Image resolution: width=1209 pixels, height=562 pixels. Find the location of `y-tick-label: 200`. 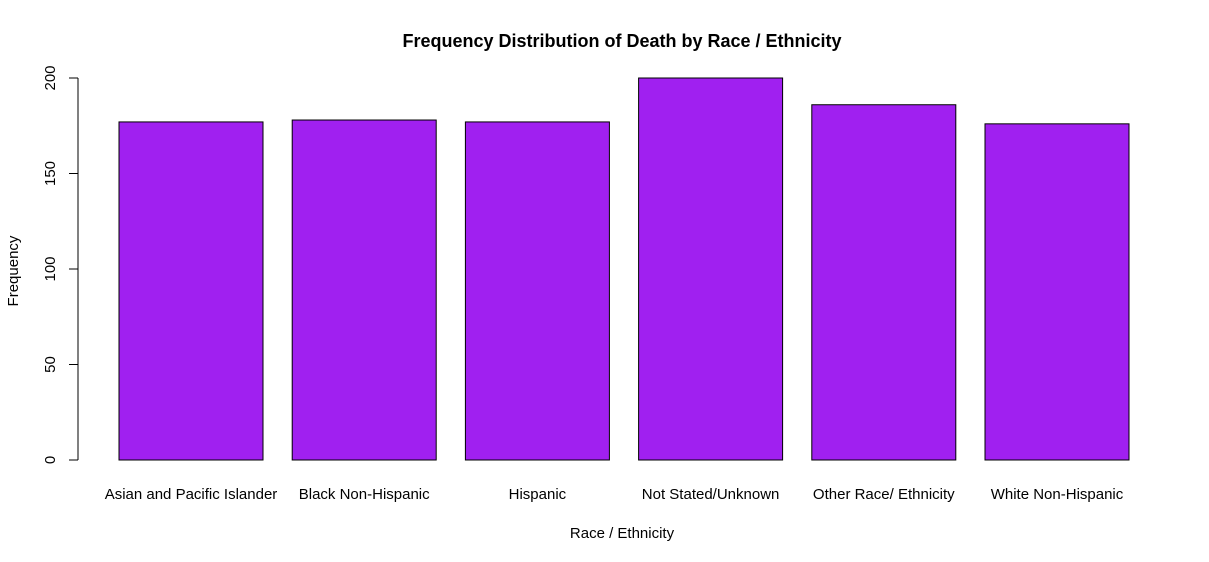

y-tick-label: 200 is located at coordinates (50, 77).